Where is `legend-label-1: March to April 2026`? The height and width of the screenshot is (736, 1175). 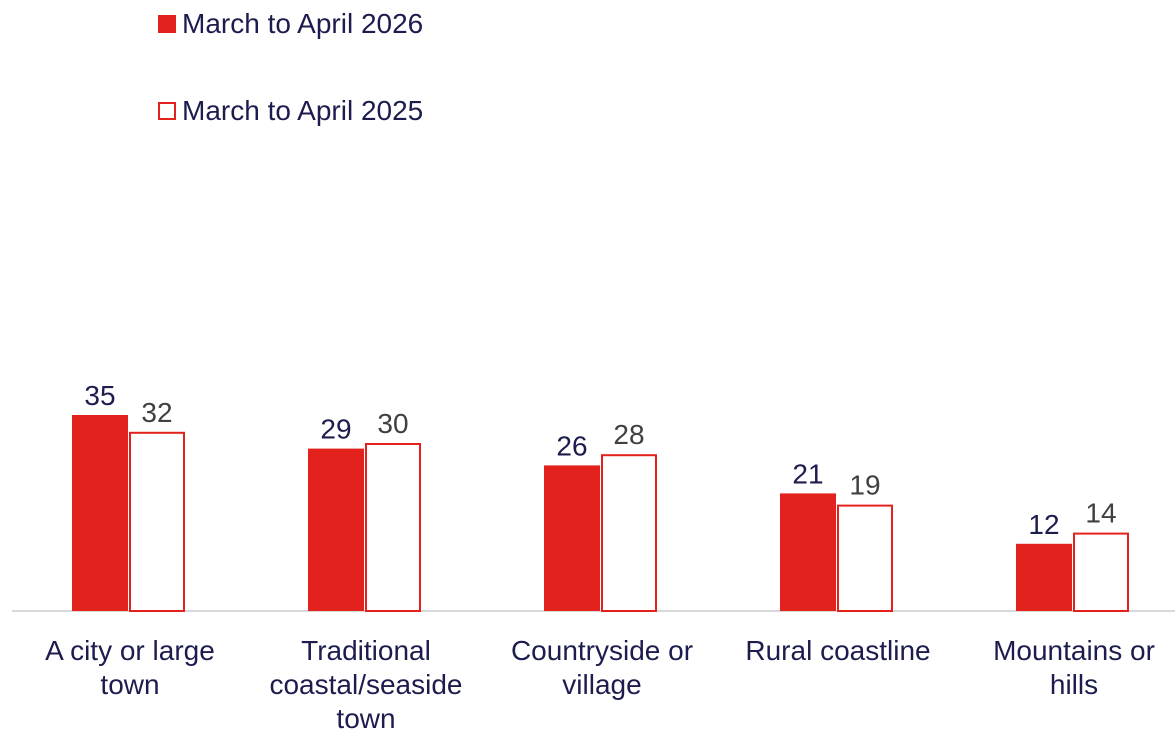 legend-label-1: March to April 2026 is located at coordinates (303, 23).